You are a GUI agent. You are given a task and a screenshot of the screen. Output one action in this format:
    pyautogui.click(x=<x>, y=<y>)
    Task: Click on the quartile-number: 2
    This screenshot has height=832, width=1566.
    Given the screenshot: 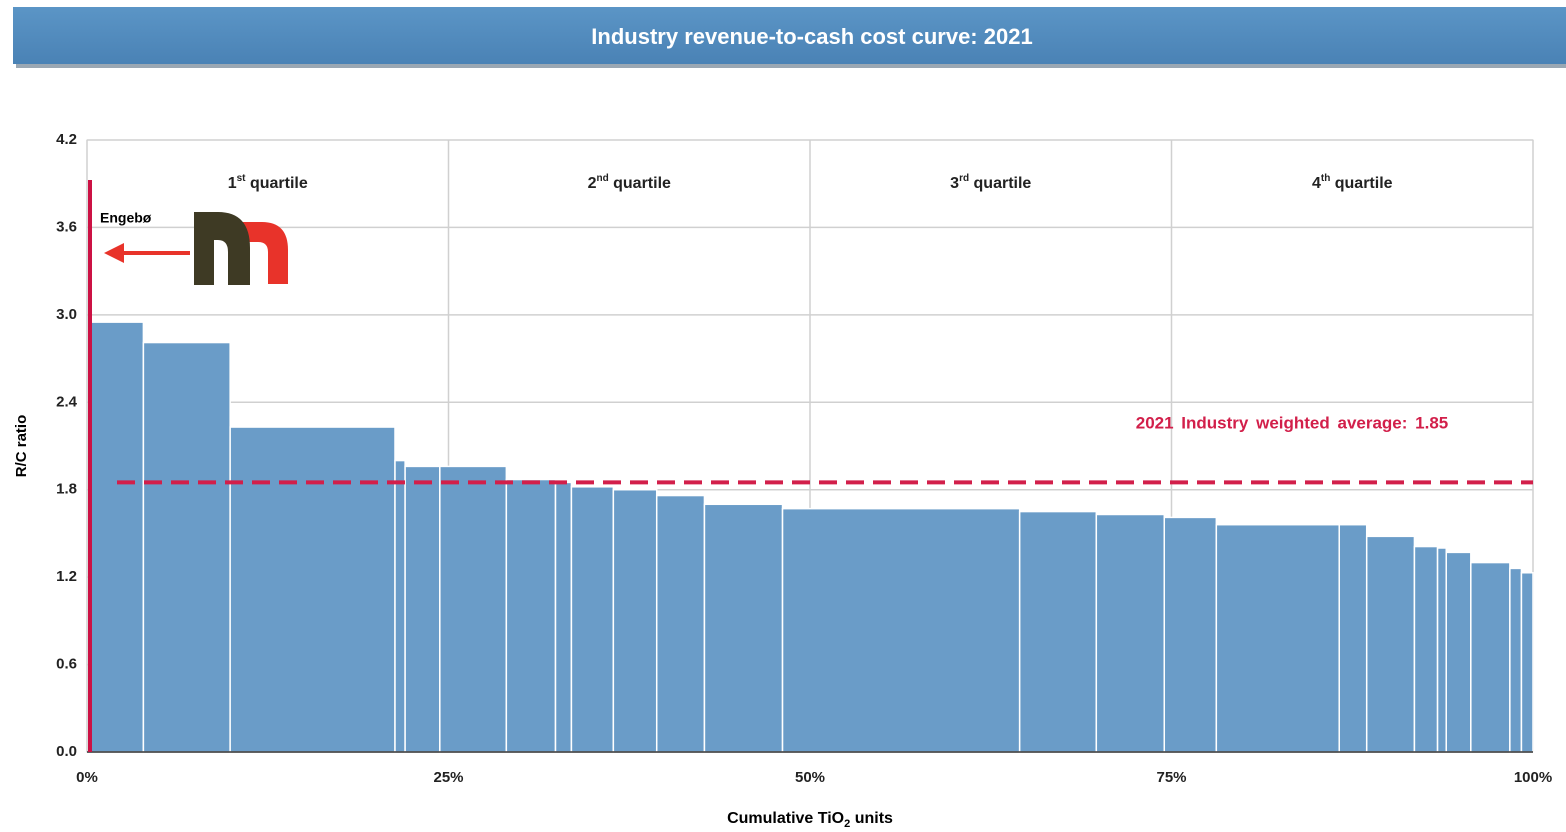 What is the action you would take?
    pyautogui.click(x=592, y=183)
    